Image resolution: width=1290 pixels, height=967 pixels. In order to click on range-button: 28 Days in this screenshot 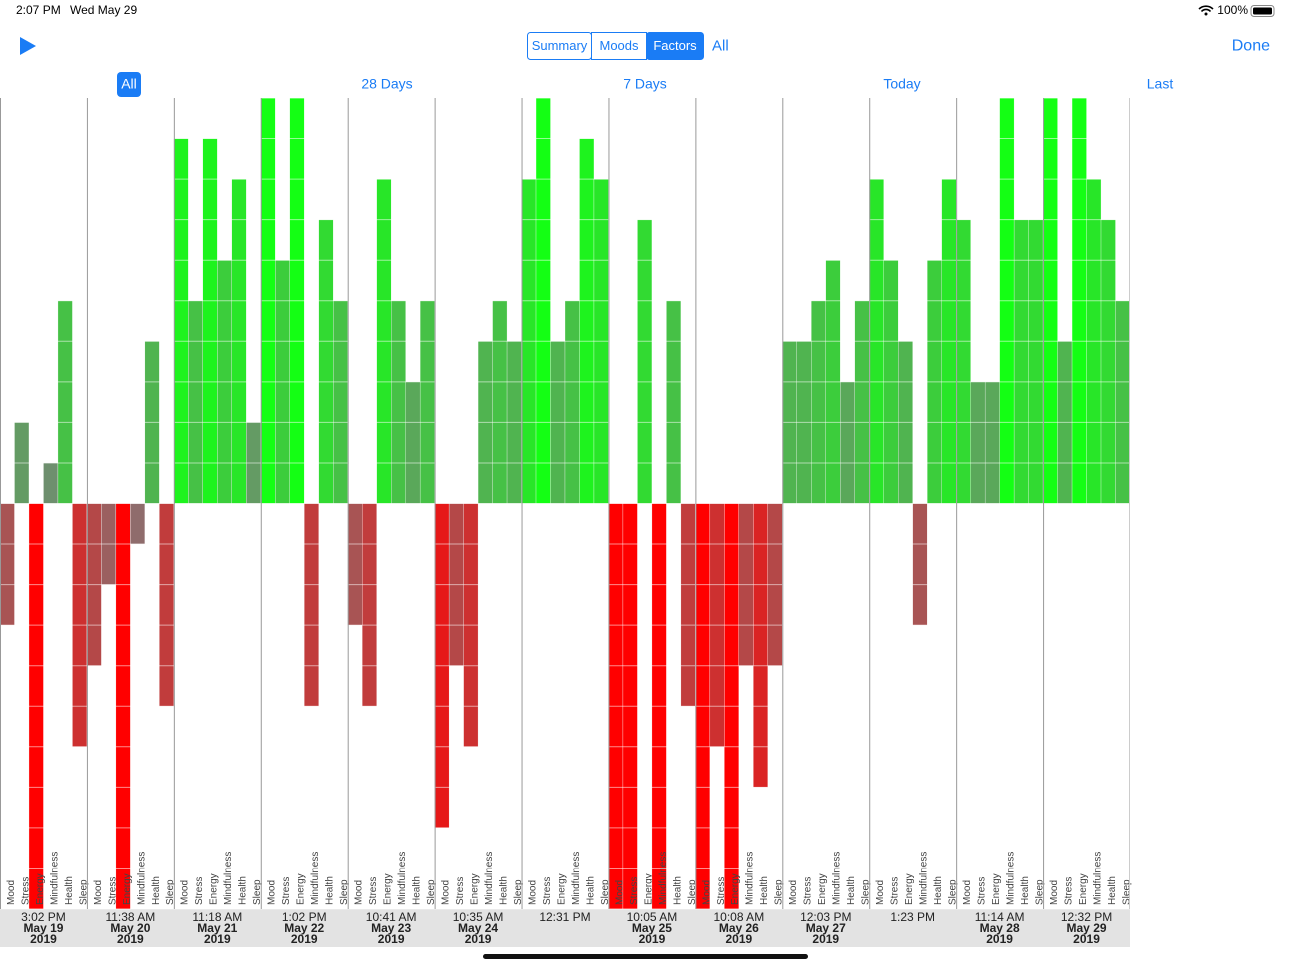, I will do `click(386, 84)`.